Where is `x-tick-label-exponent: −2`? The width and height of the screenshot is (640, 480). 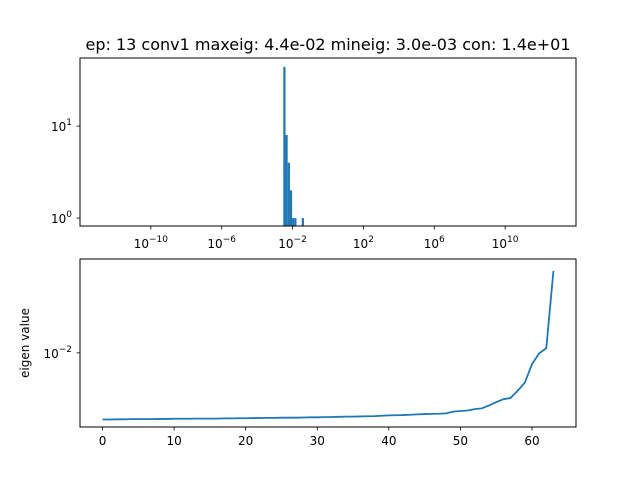
x-tick-label-exponent: −2 is located at coordinates (300, 240).